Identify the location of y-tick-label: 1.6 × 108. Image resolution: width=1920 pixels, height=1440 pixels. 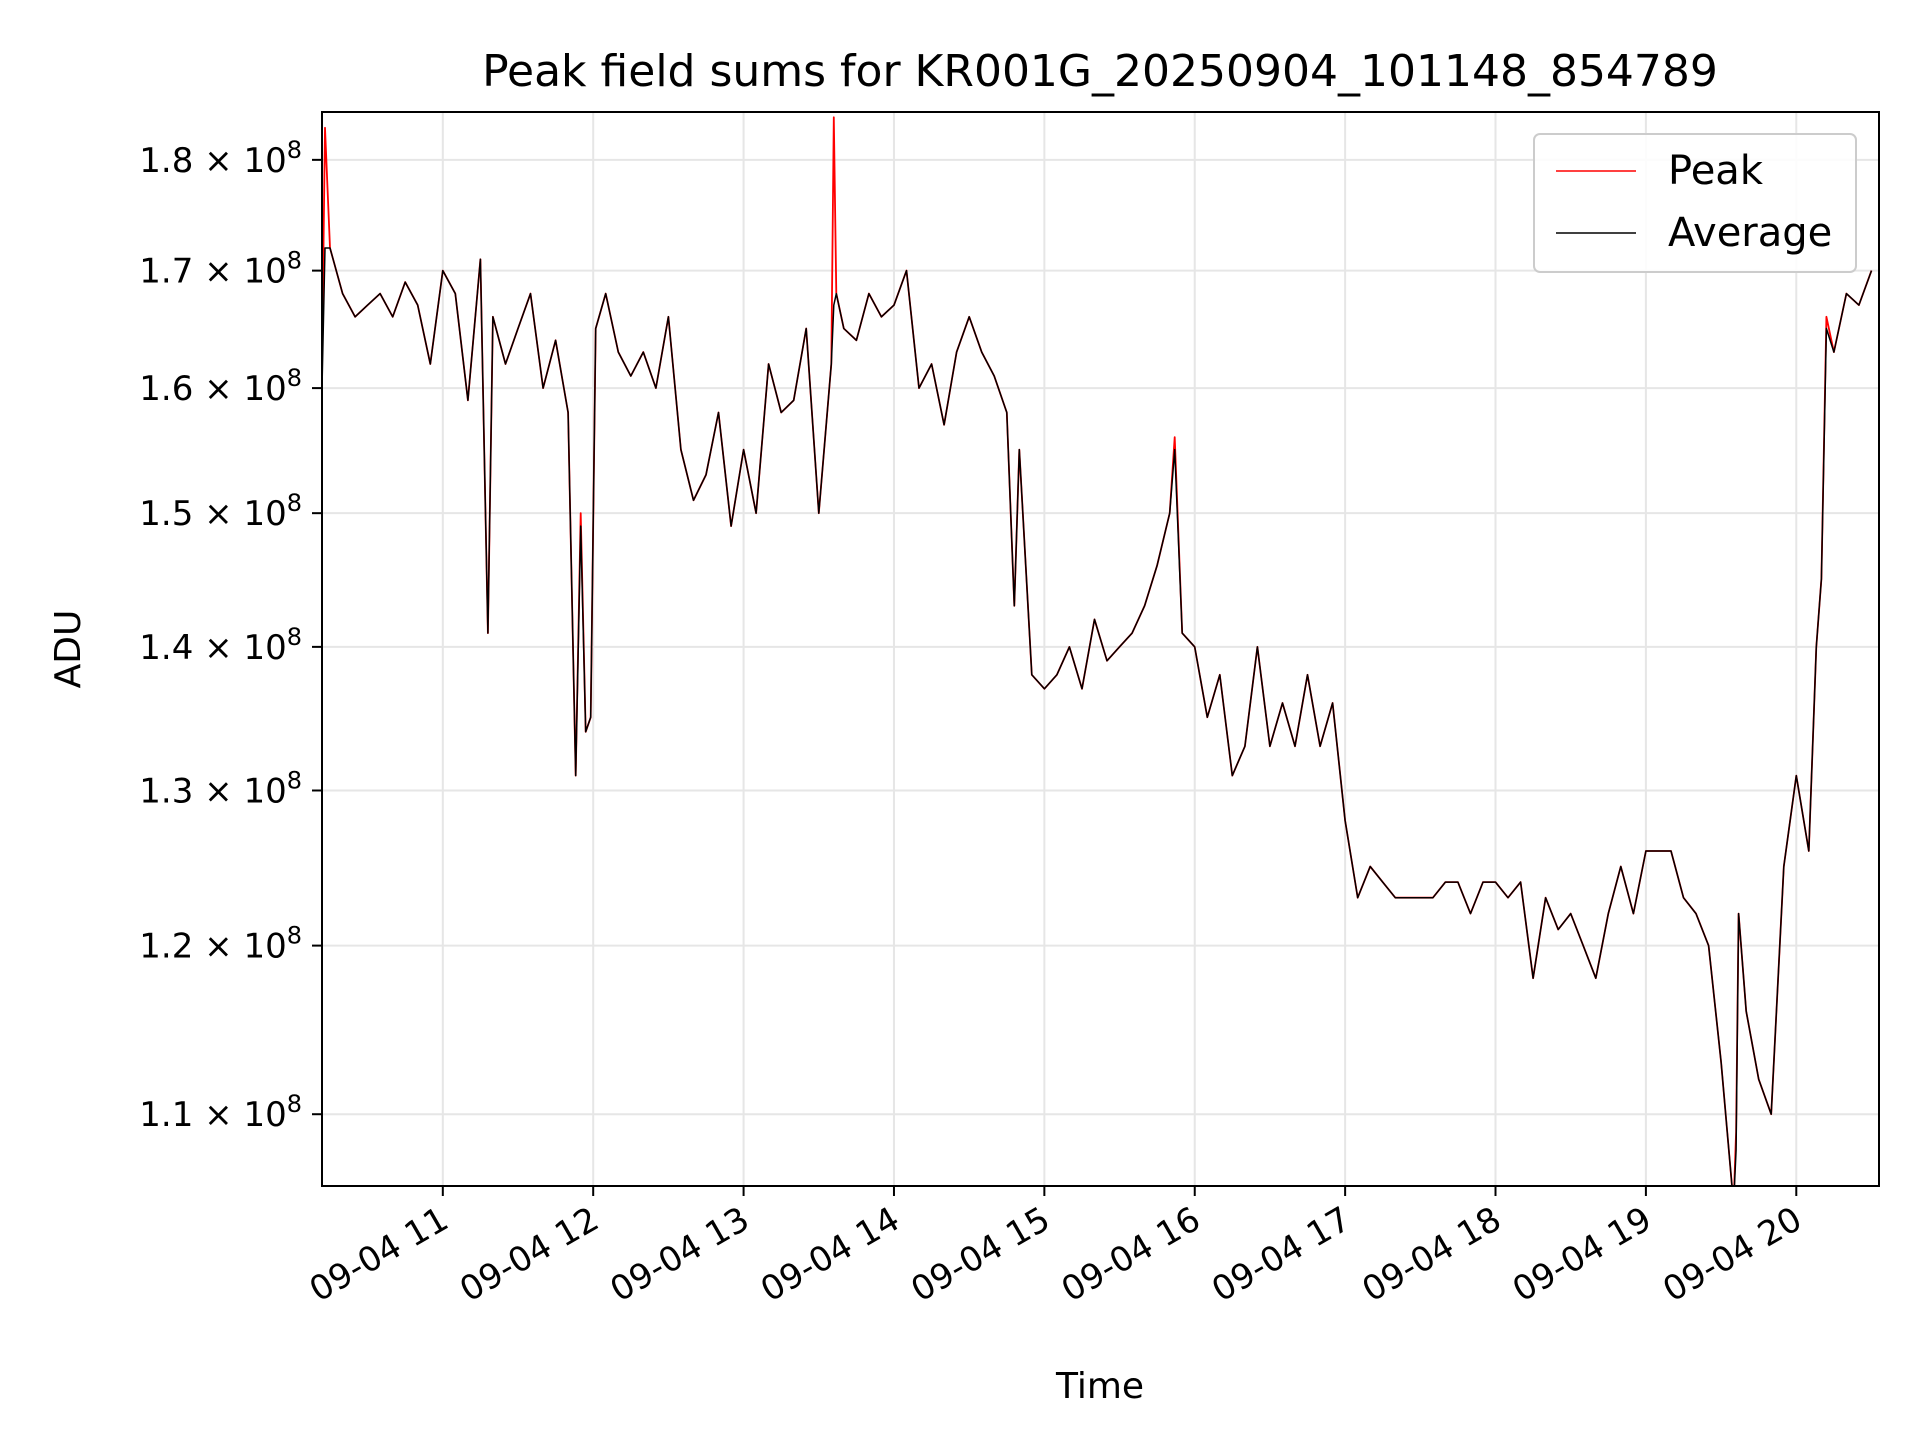
(220, 386).